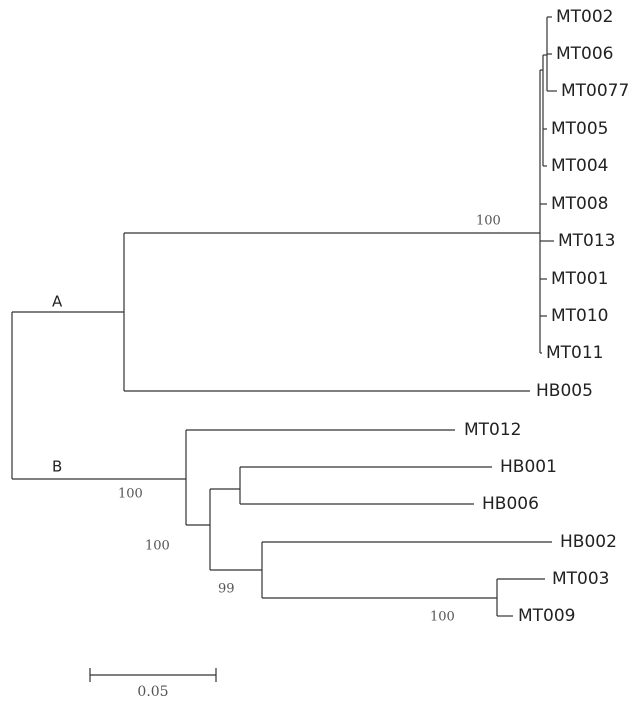  I want to click on bootstrap-value: 99, so click(226, 589).